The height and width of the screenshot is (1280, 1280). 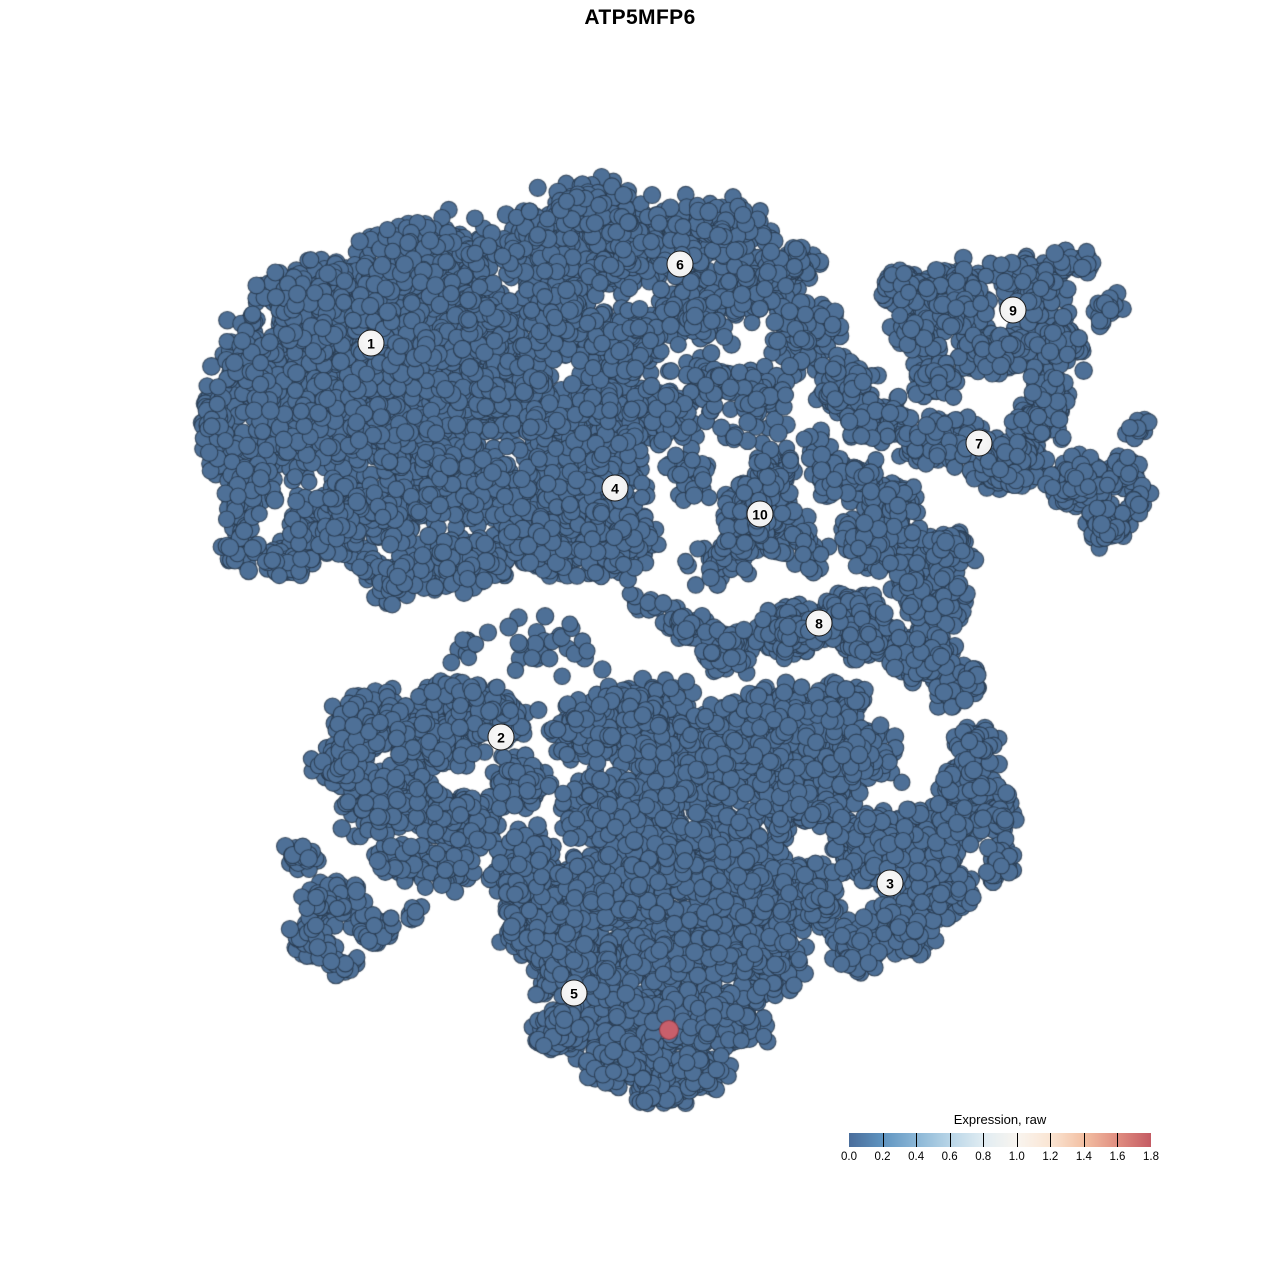 What do you see at coordinates (501, 737) in the screenshot?
I see `cluster-label-2: 2` at bounding box center [501, 737].